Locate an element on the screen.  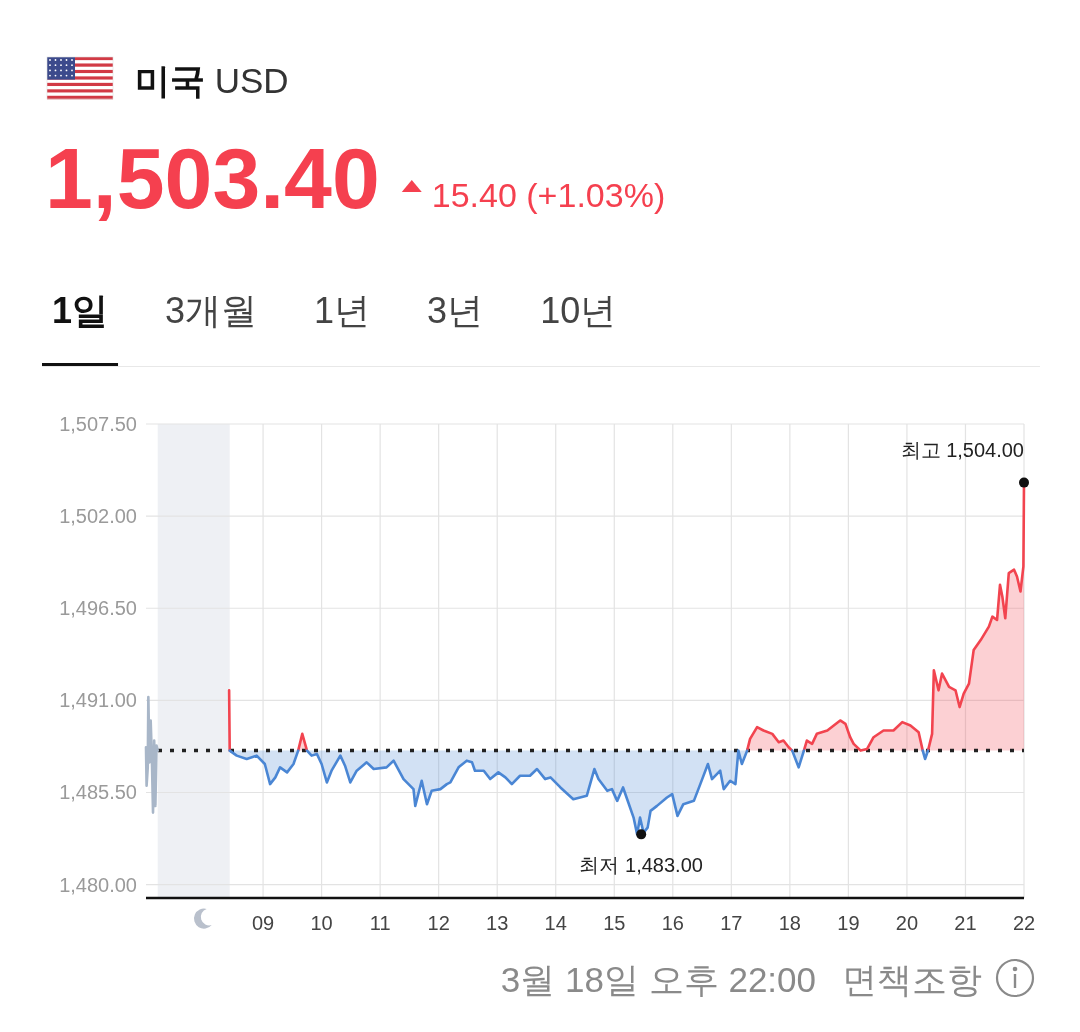
text: 면책조항 is located at coordinates (912, 979).